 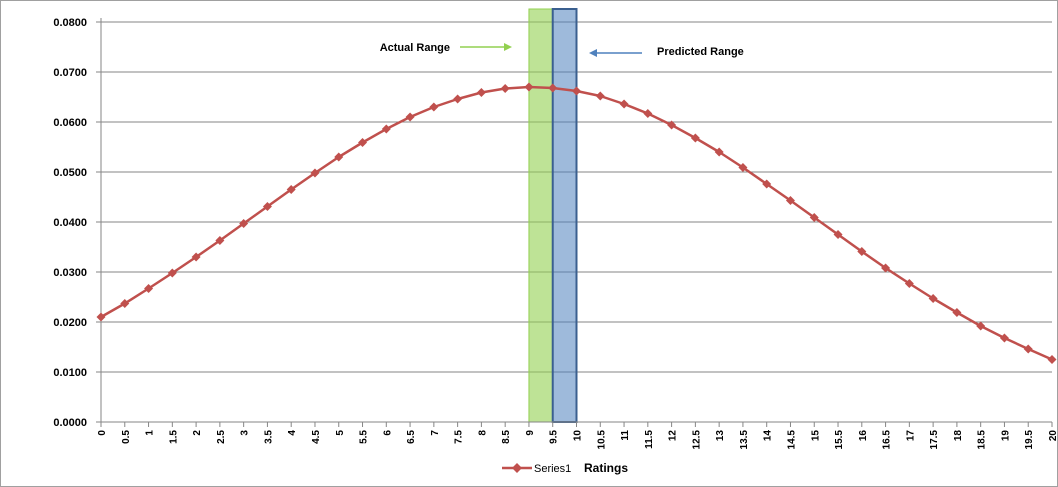 What do you see at coordinates (910, 436) in the screenshot?
I see `x-tick-label: 17` at bounding box center [910, 436].